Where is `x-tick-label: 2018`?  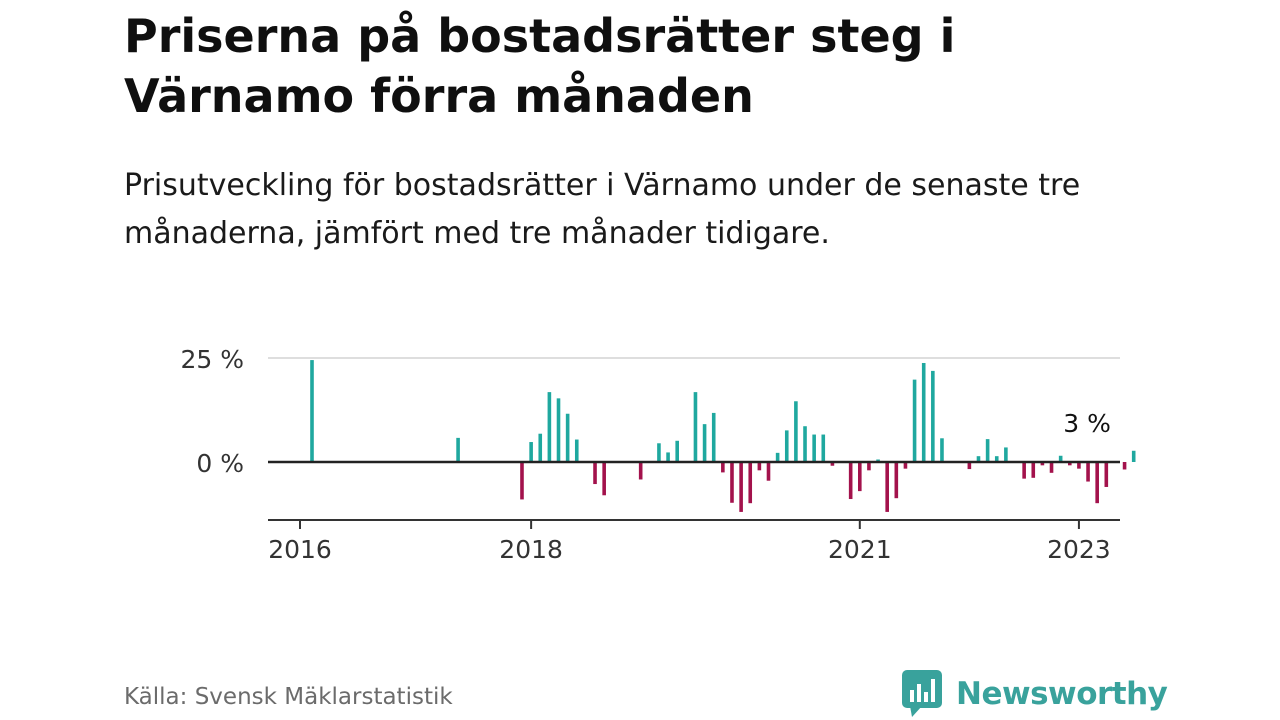 x-tick-label: 2018 is located at coordinates (531, 549).